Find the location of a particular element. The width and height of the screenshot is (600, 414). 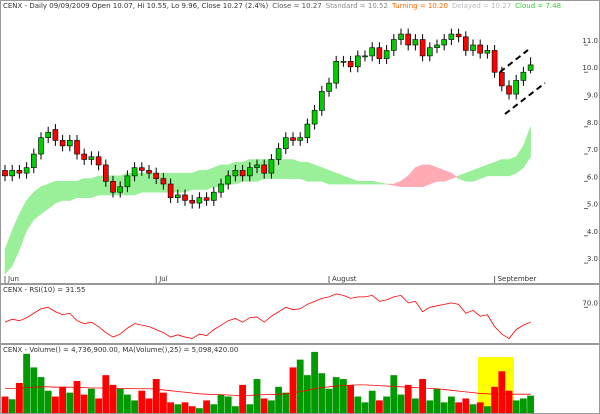

rsi-line is located at coordinates (267, 316).